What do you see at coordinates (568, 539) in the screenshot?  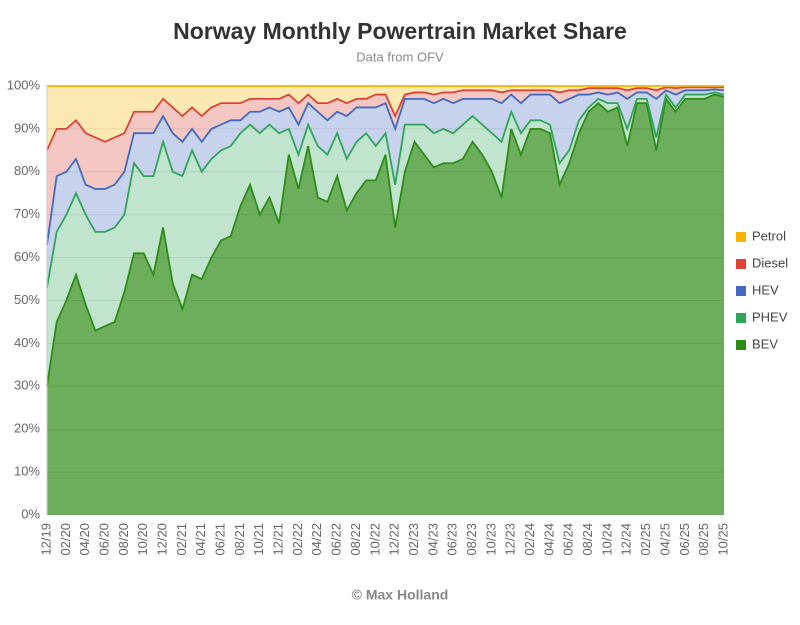 I see `x-tick-label: 06/24` at bounding box center [568, 539].